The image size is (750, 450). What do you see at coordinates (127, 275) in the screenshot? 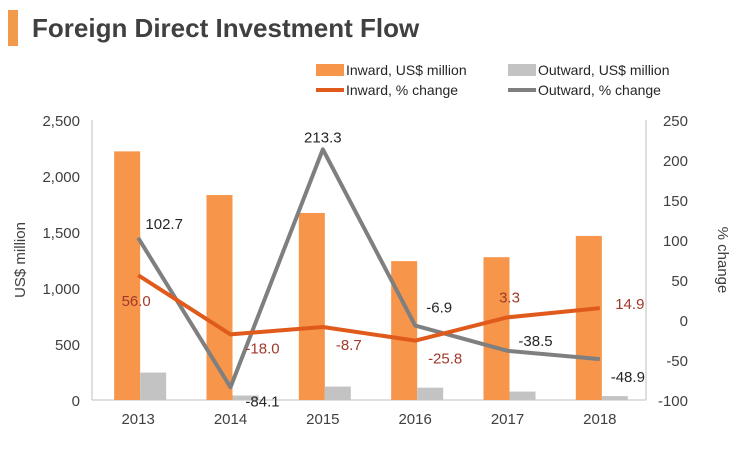
I see `inward-bar-2013` at bounding box center [127, 275].